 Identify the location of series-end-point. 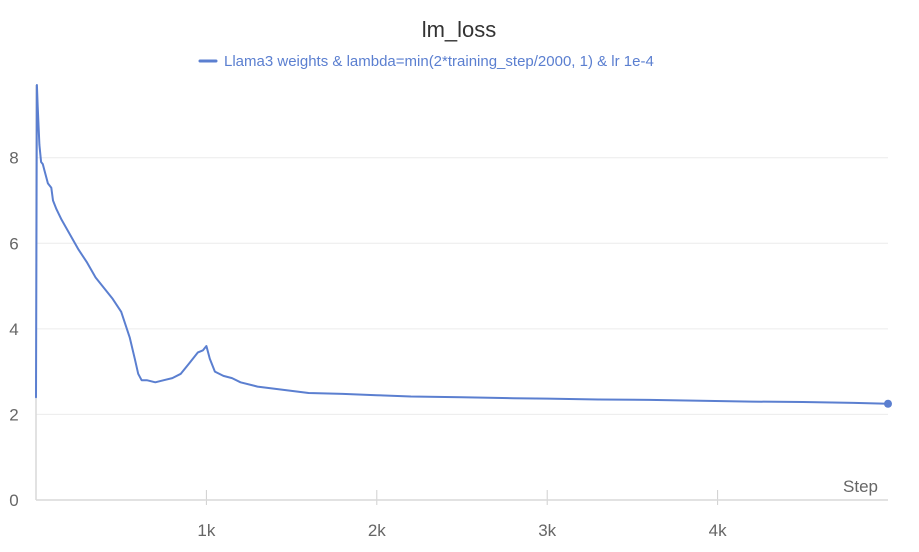
(888, 403).